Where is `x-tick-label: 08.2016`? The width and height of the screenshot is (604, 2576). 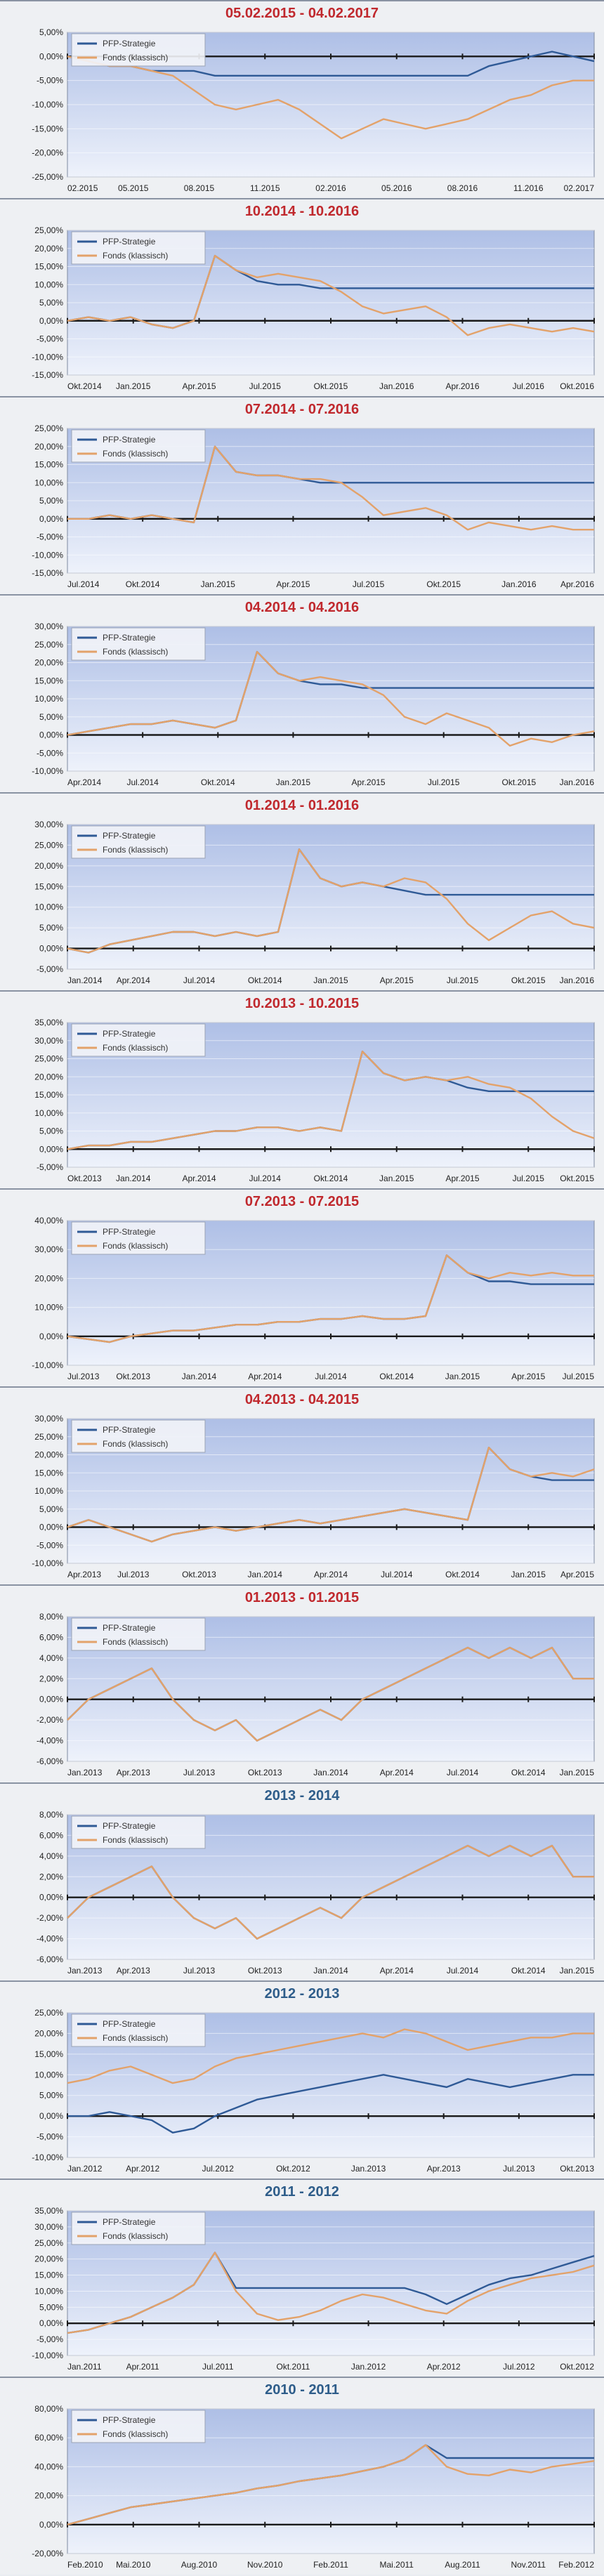
x-tick-label: 08.2016 is located at coordinates (462, 188).